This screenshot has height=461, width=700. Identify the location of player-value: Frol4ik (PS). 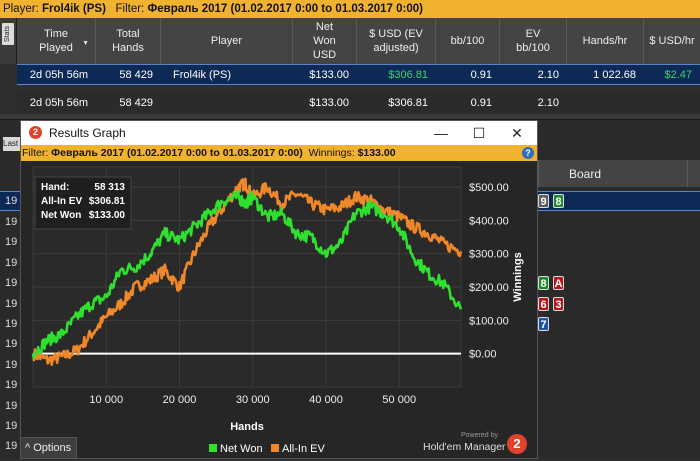
(74, 9).